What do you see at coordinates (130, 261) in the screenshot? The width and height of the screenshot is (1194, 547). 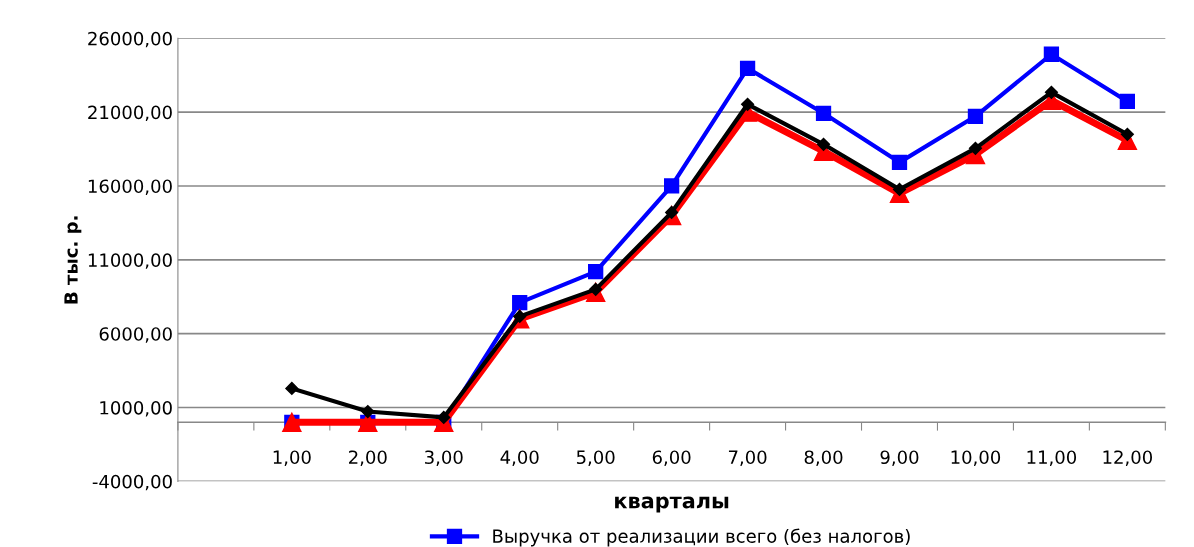 I see `y-tick-label: 11000,00` at bounding box center [130, 261].